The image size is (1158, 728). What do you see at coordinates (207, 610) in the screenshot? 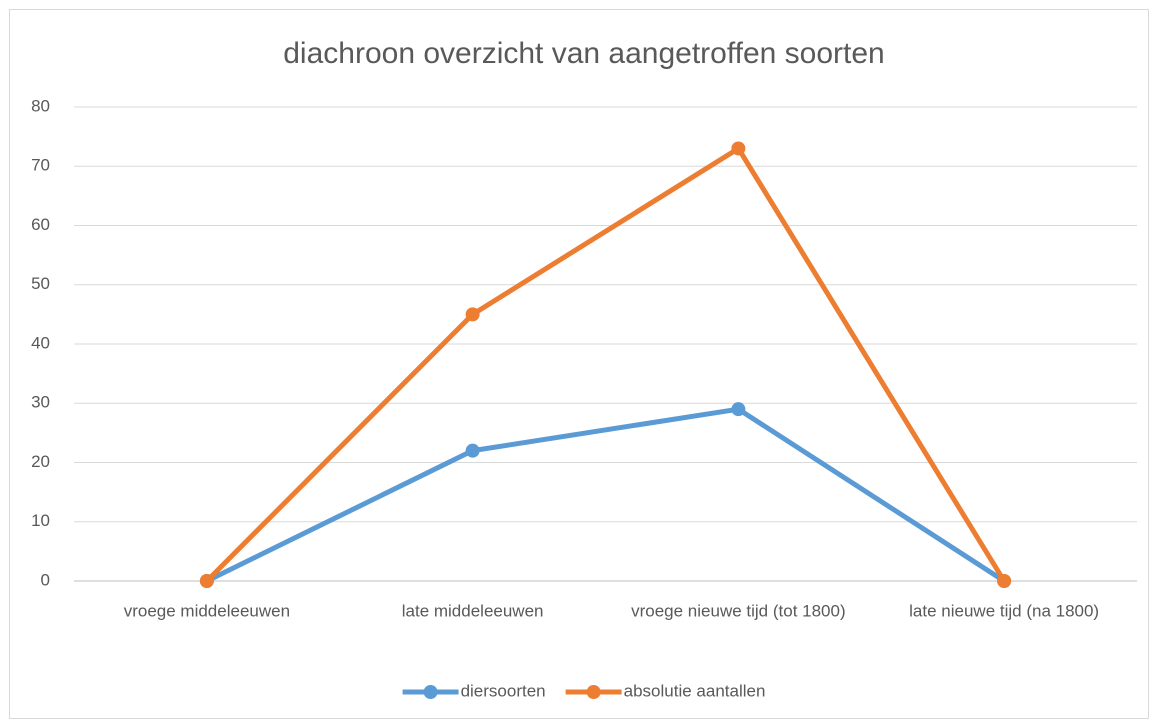
I see `x-tick-label: vroege middeleeuwen` at bounding box center [207, 610].